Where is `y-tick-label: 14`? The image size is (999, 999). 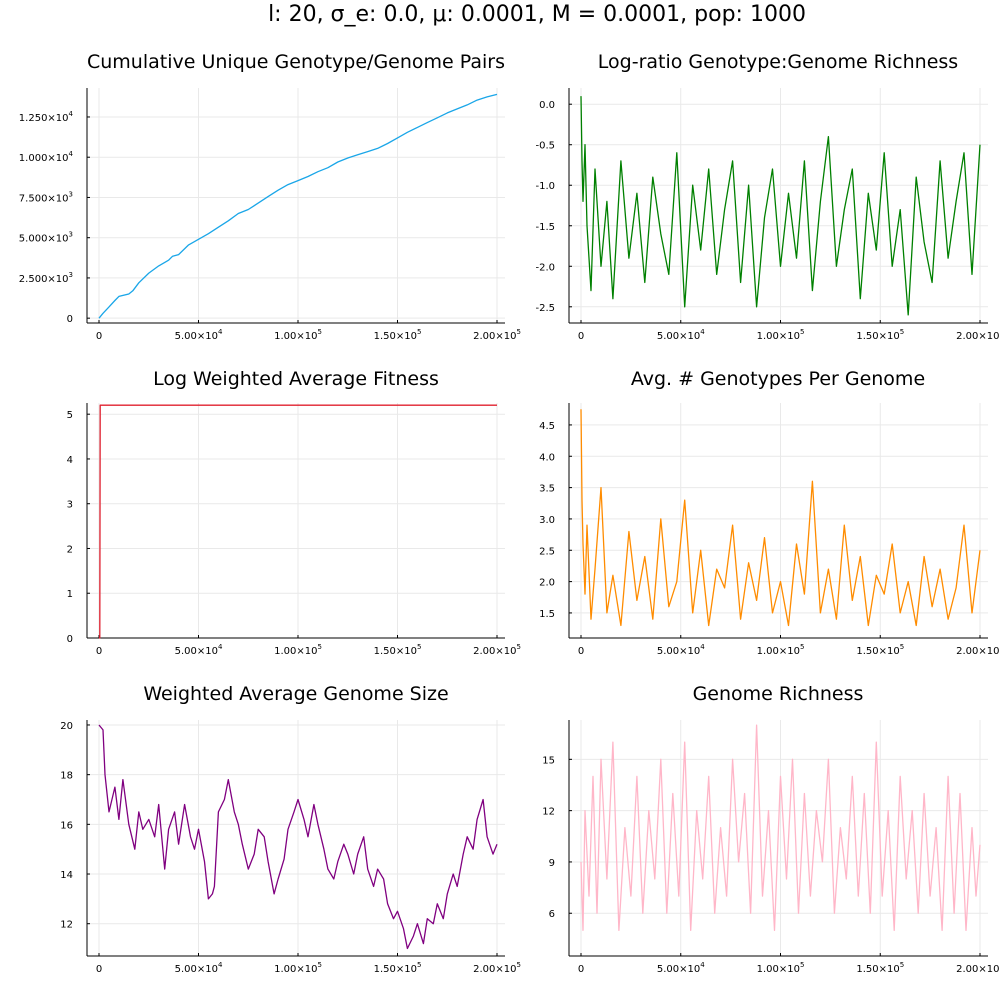 y-tick-label: 14 is located at coordinates (66, 875).